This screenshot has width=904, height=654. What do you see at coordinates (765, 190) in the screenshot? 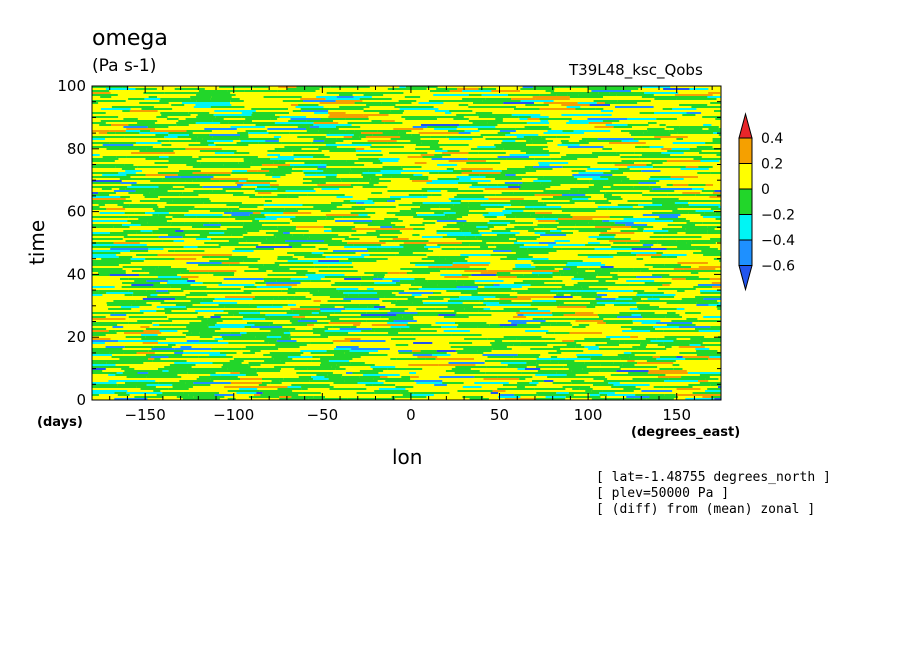
I see `colorbar-label: 0` at bounding box center [765, 190].